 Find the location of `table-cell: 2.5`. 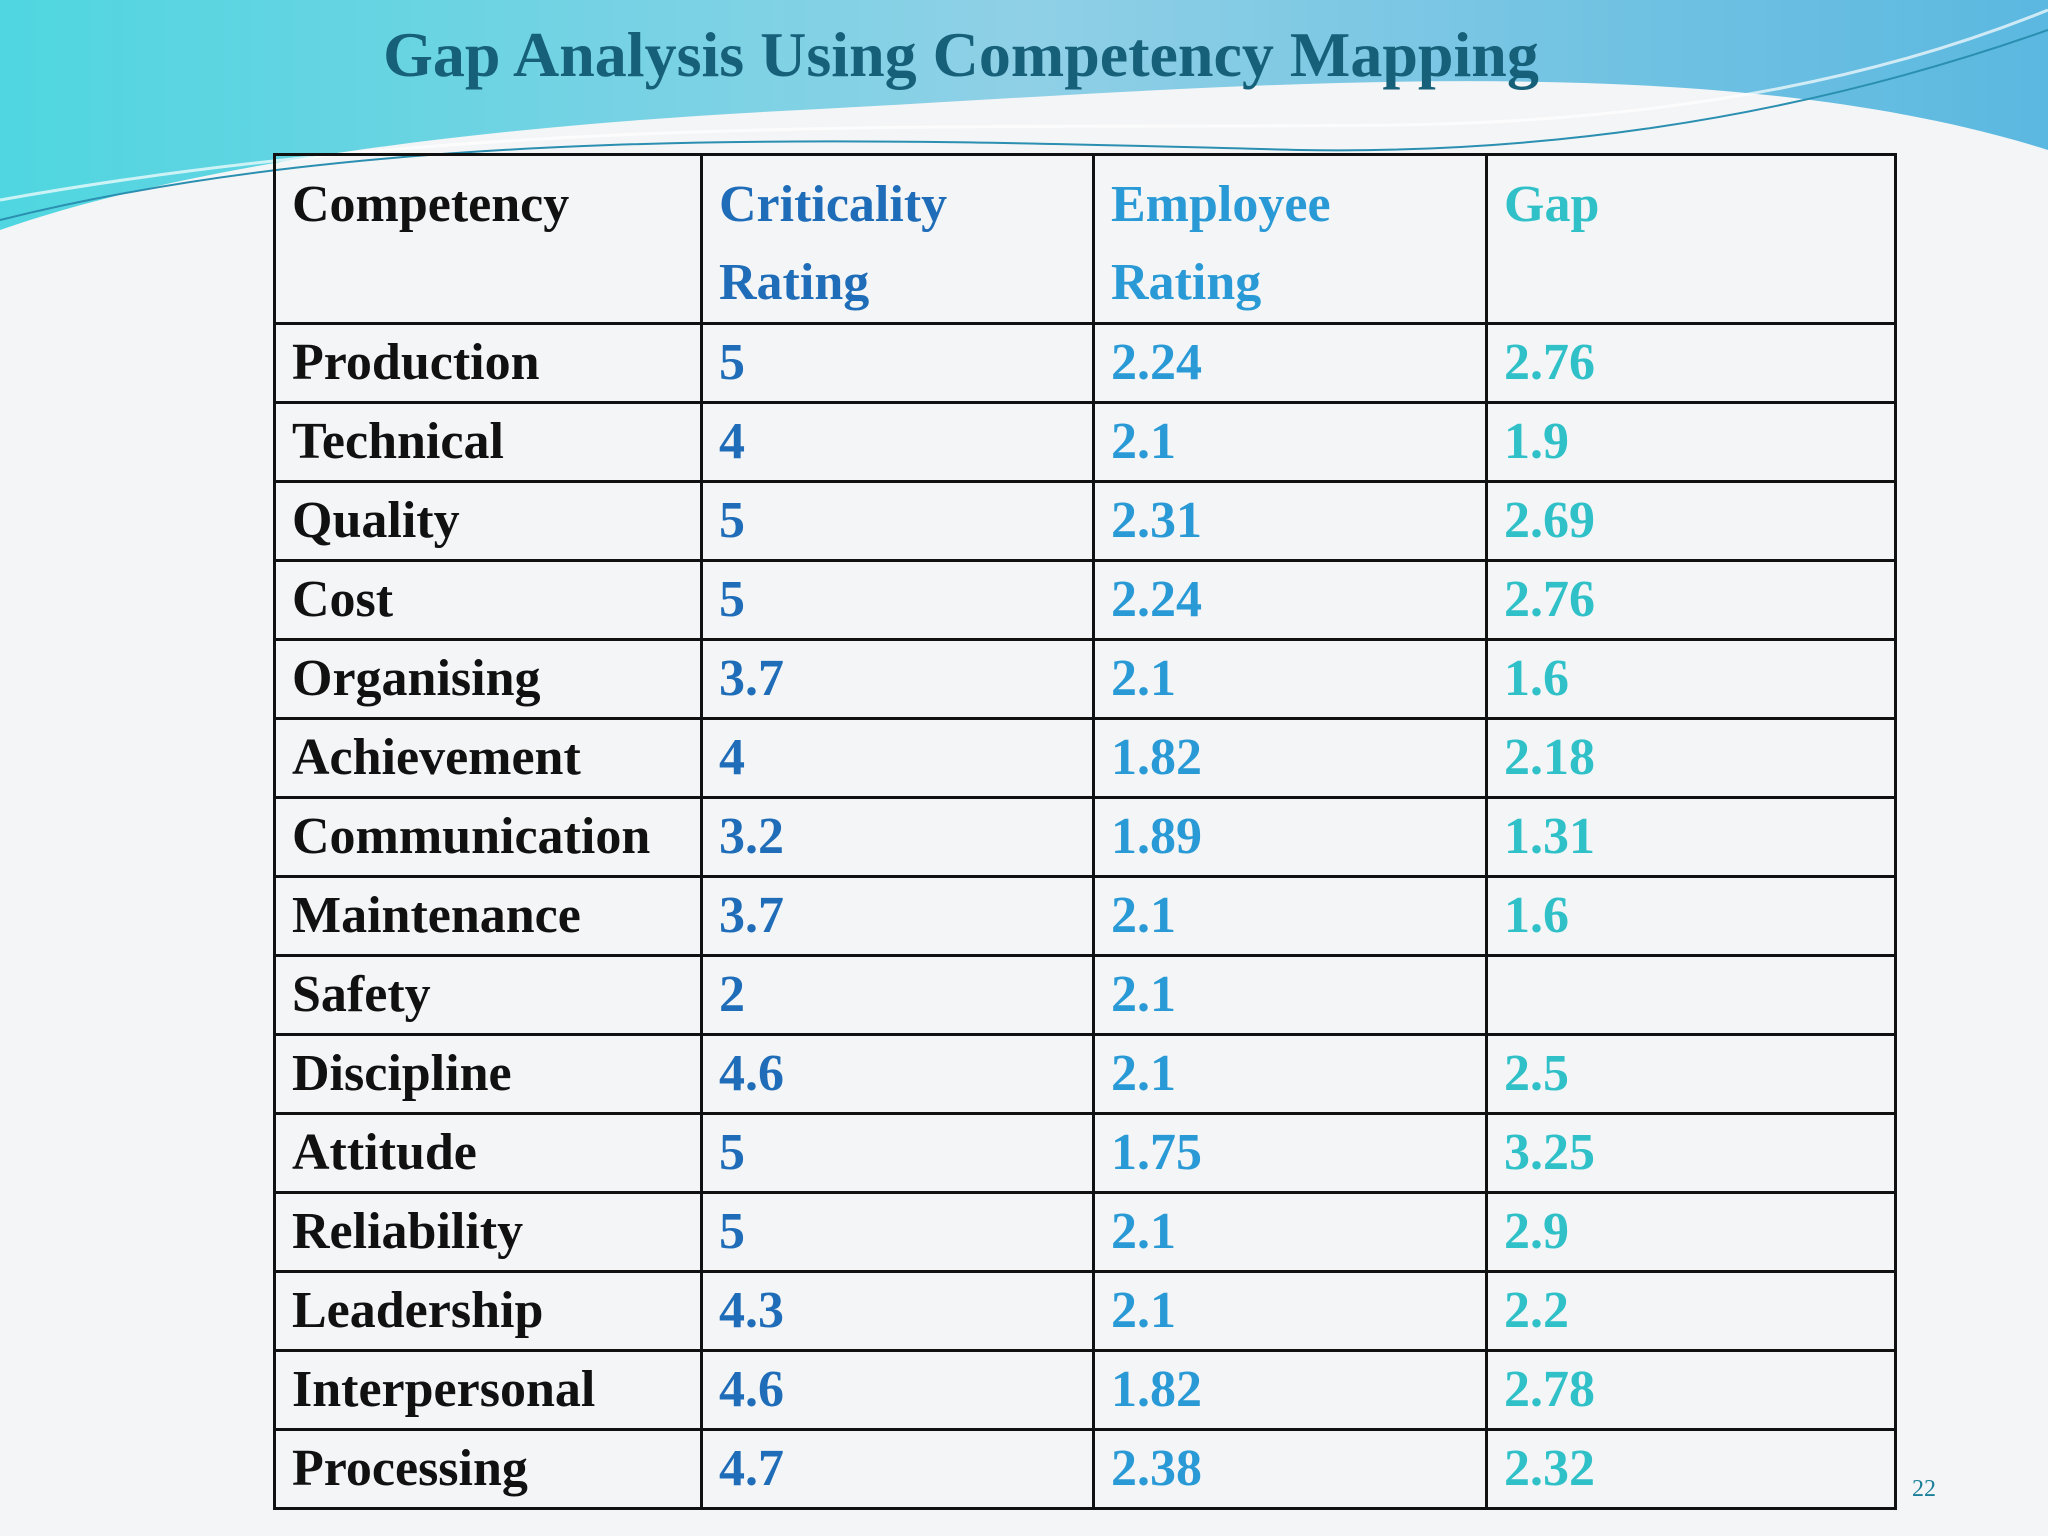

table-cell: 2.5 is located at coordinates (1691, 1074).